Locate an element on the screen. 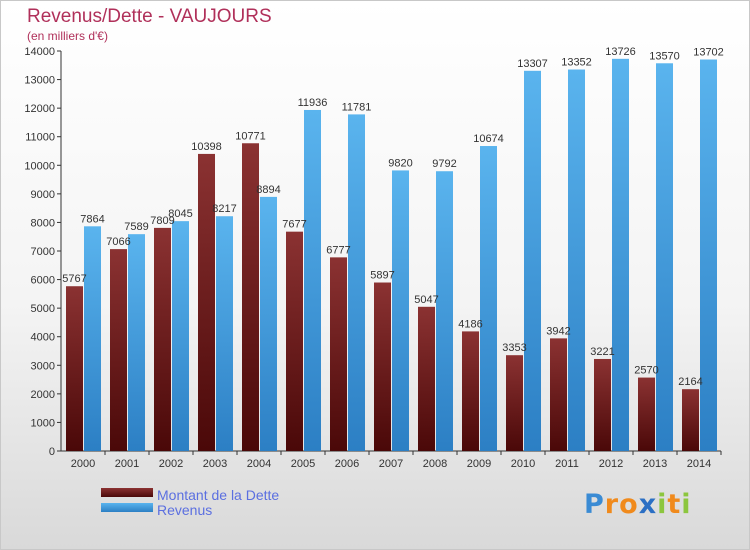  x-tick-label: 2008 is located at coordinates (435, 464).